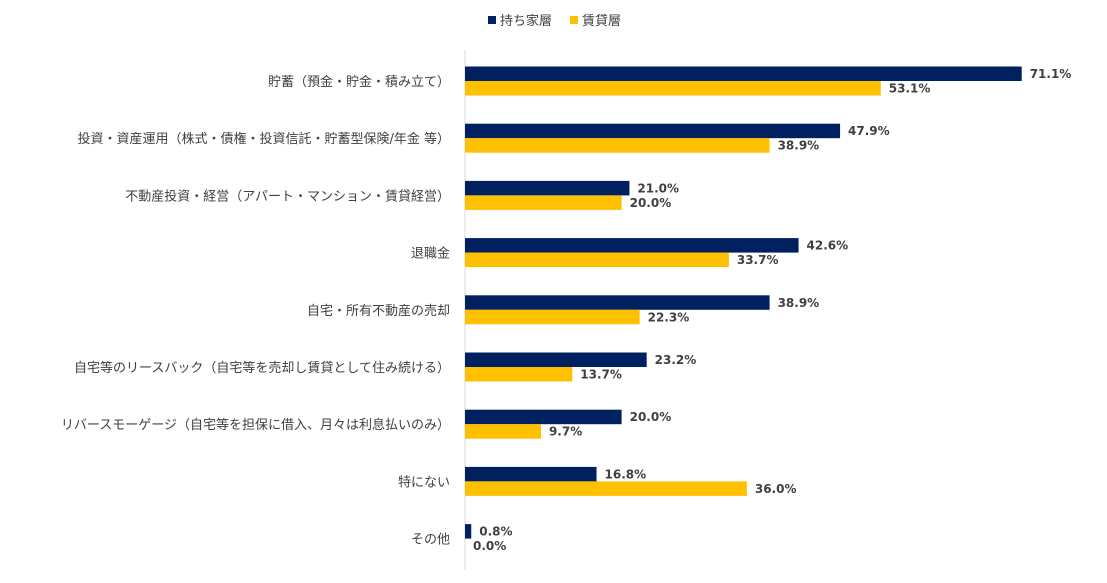 This screenshot has height=583, width=1107. Describe the element at coordinates (565, 432) in the screenshot. I see `value-label-s1-c6: 9.7%` at that location.